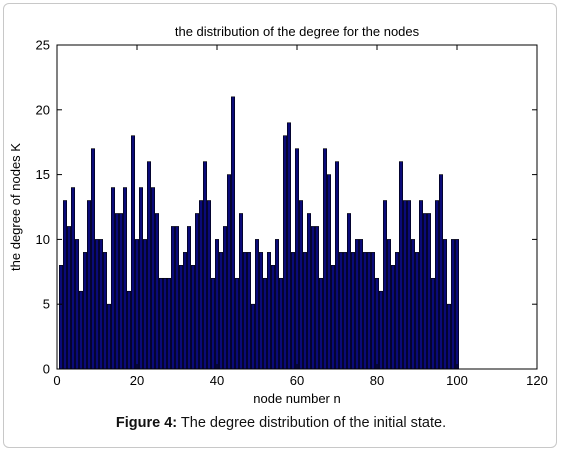  I want to click on x-tick-label: 80, so click(377, 380).